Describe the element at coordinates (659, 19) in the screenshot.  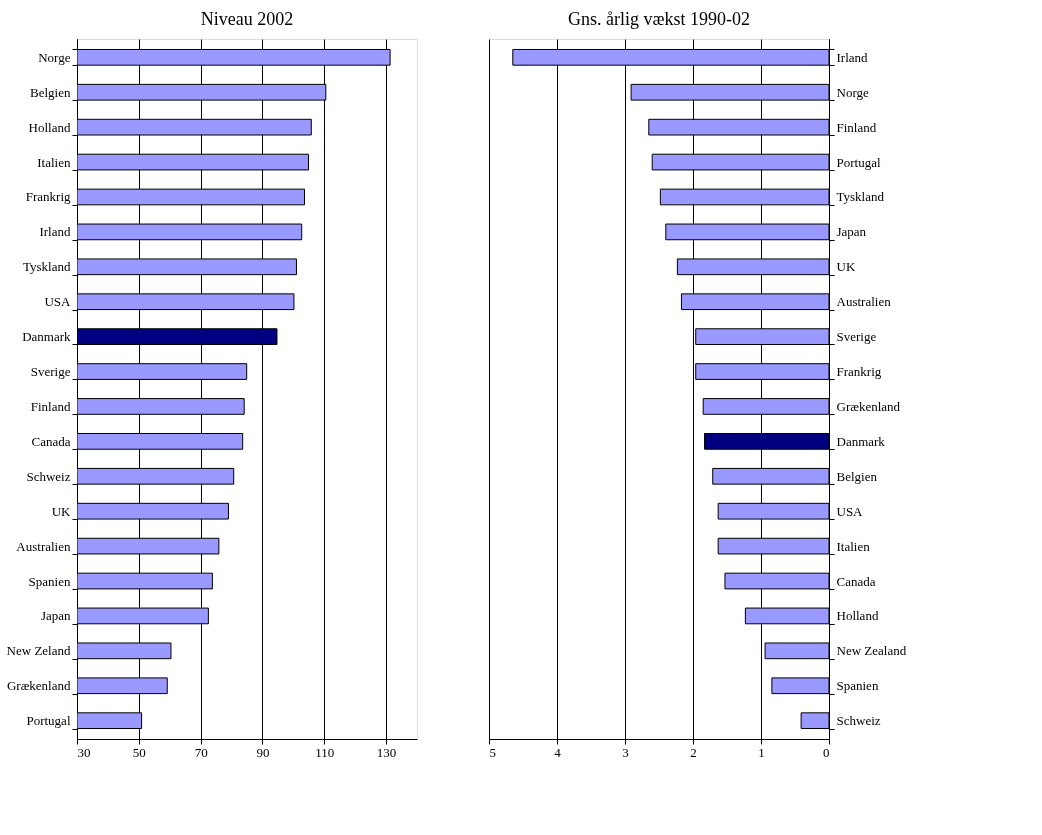
I see `chart-title: Gns. årlig vækst 1990-02` at that location.